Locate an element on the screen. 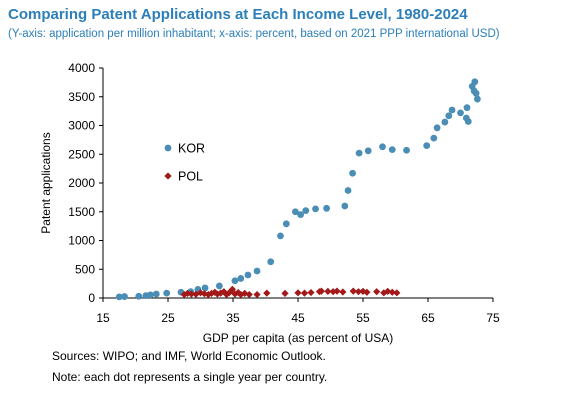 The width and height of the screenshot is (583, 408). y-axis-label: Patent applications is located at coordinates (46, 182).